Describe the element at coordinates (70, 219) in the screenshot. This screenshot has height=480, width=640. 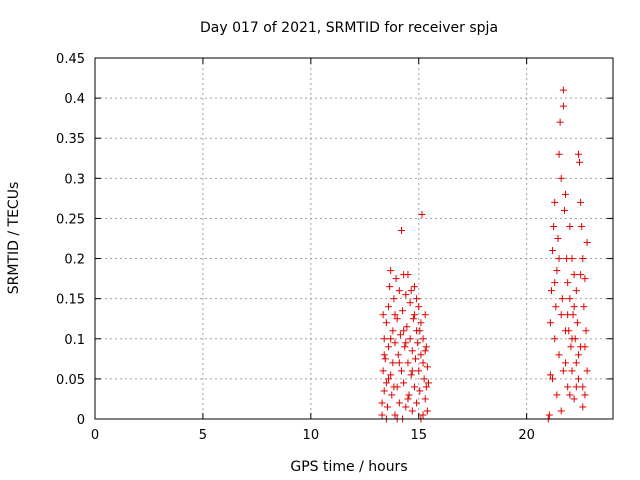
I see `y-tick-label: 0.25` at that location.